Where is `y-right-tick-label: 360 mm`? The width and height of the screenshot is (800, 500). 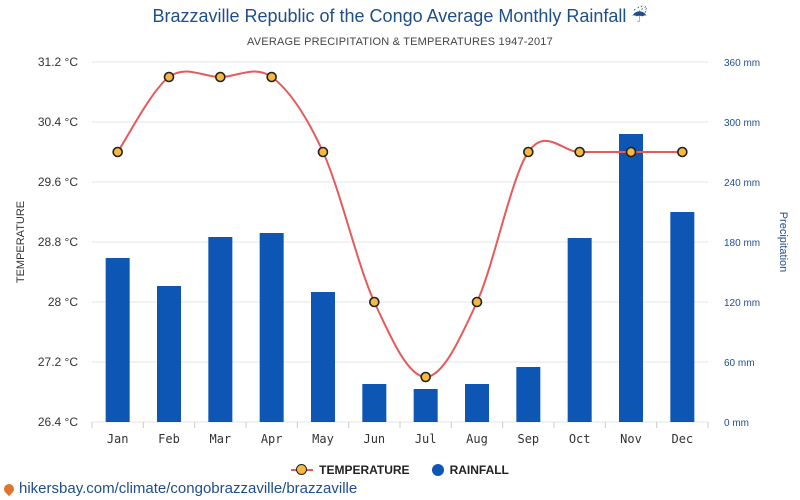
y-right-tick-label: 360 mm is located at coordinates (742, 63).